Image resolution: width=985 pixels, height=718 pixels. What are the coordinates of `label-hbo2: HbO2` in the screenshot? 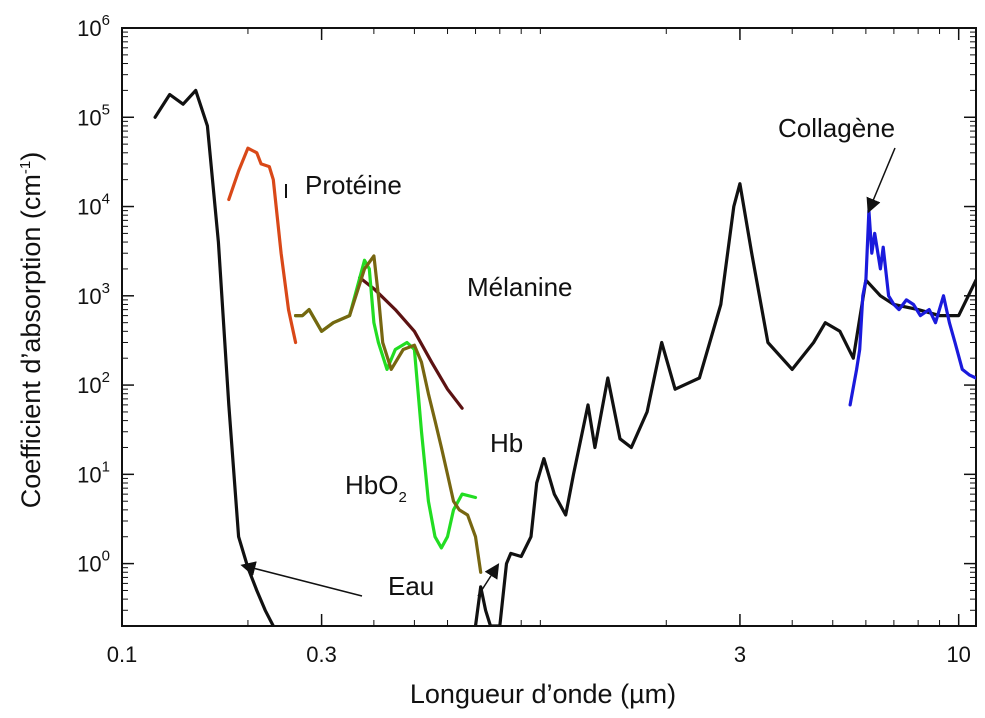 It's located at (376, 488).